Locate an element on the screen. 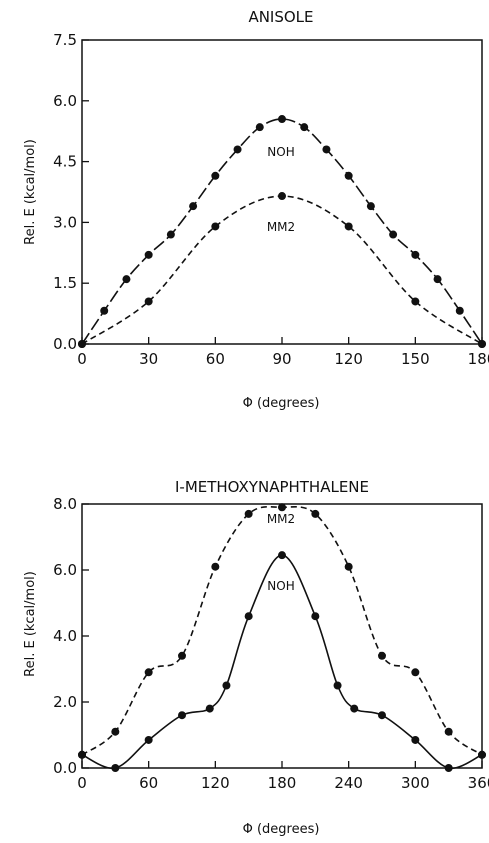 This screenshot has width=489, height=843. x-tick-label: 150 is located at coordinates (415, 359).